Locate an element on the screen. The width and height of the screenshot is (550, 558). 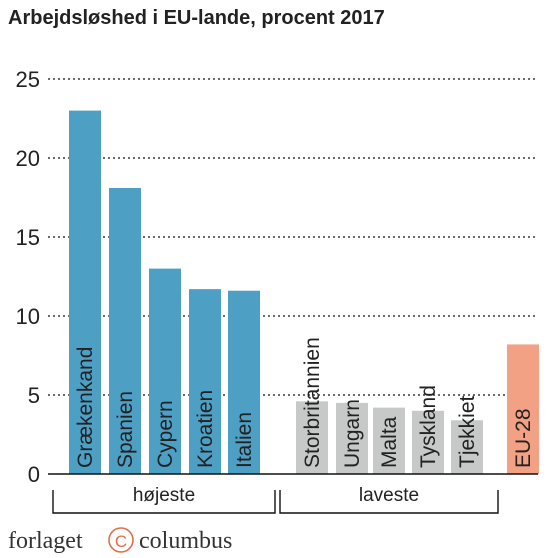
y-tick-label: 5 is located at coordinates (34, 395).